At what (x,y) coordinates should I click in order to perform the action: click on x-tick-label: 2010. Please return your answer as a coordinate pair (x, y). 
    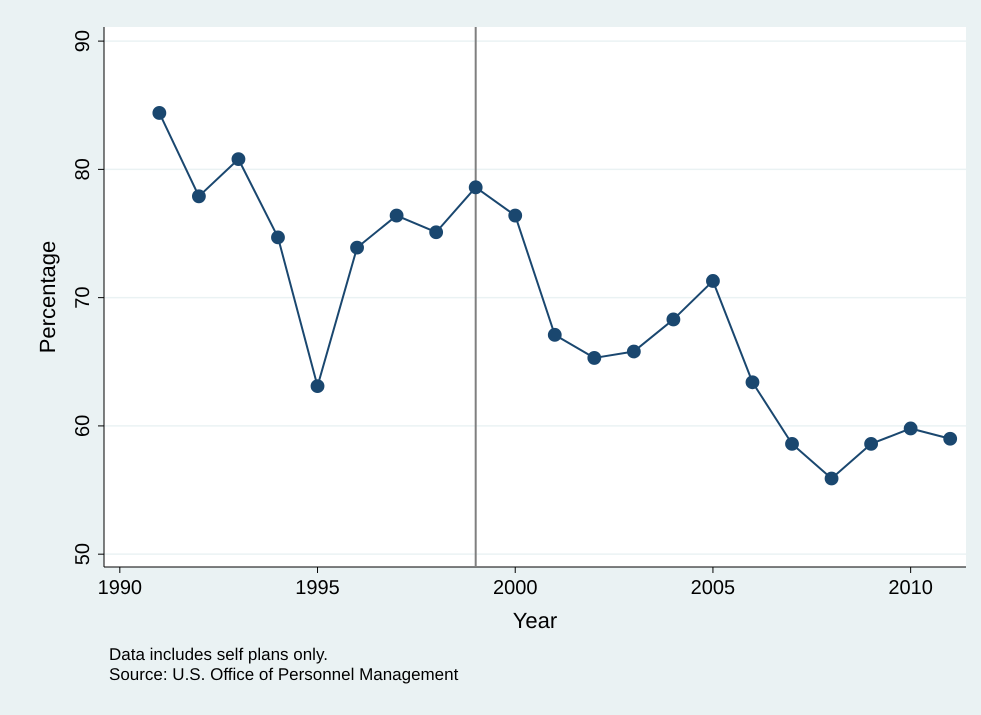
    Looking at the image, I should click on (910, 588).